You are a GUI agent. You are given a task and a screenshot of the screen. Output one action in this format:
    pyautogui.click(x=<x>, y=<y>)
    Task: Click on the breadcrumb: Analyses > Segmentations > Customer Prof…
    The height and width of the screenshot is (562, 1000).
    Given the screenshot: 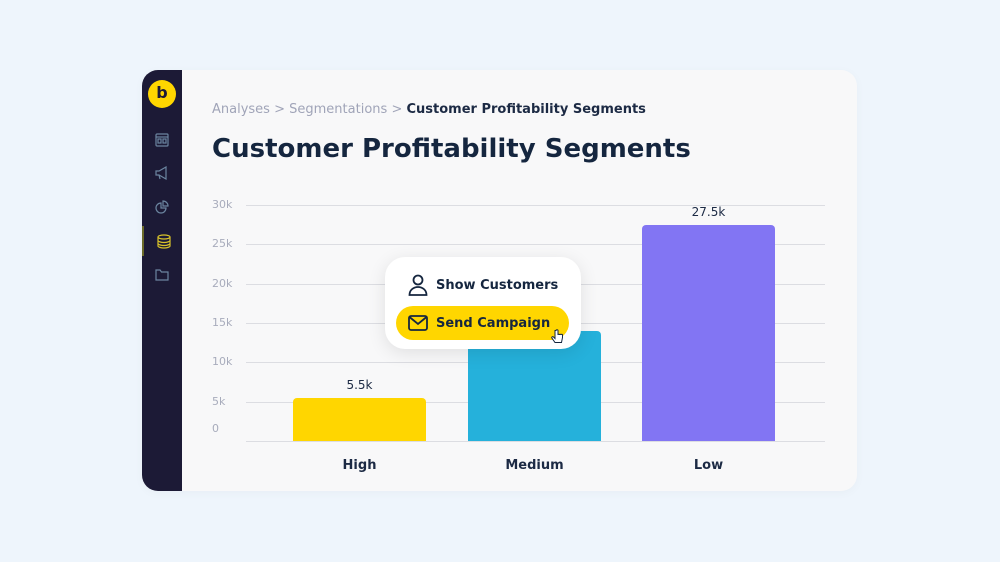 What is the action you would take?
    pyautogui.click(x=429, y=109)
    